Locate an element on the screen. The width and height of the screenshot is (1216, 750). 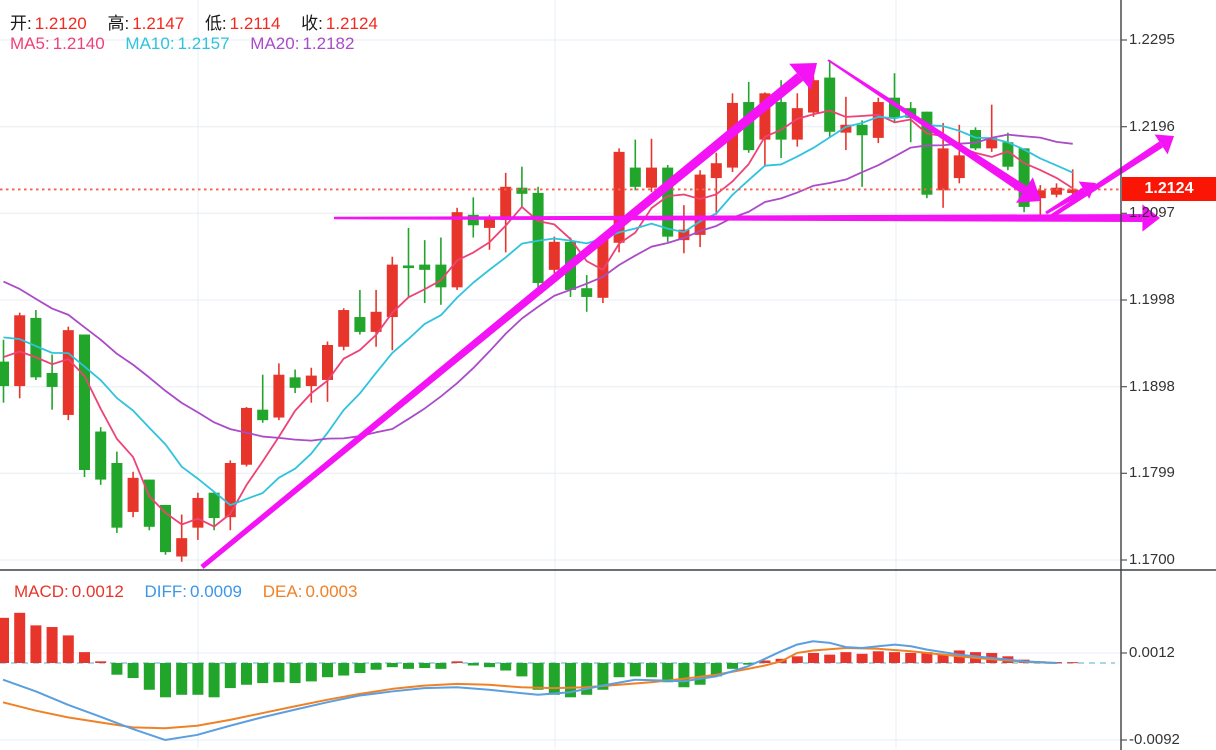
ma5-value: 1.2140 is located at coordinates (78, 43).